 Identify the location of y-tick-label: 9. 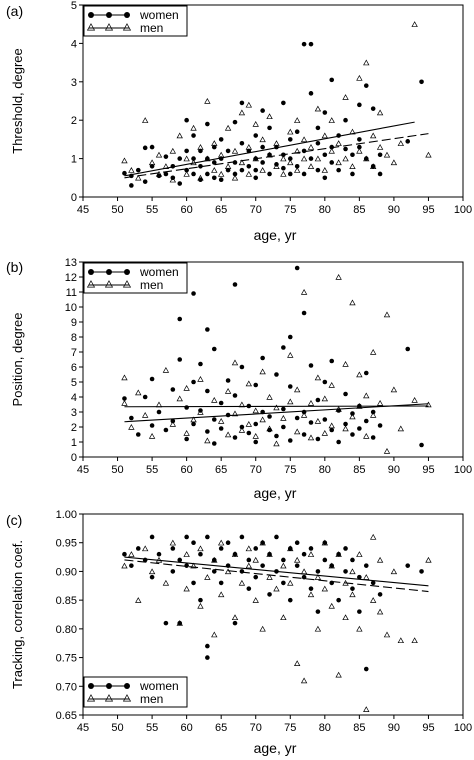
(74, 323).